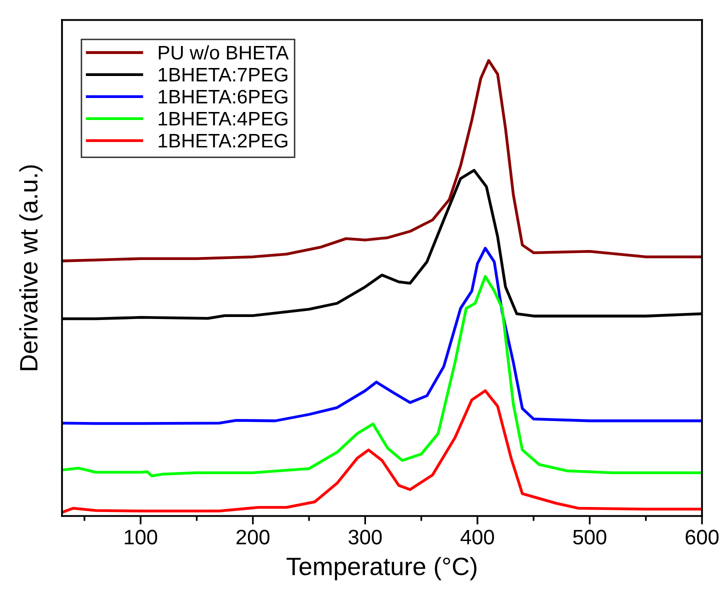  What do you see at coordinates (381, 568) in the screenshot?
I see `x-axis-title: Temperature (°C)` at bounding box center [381, 568].